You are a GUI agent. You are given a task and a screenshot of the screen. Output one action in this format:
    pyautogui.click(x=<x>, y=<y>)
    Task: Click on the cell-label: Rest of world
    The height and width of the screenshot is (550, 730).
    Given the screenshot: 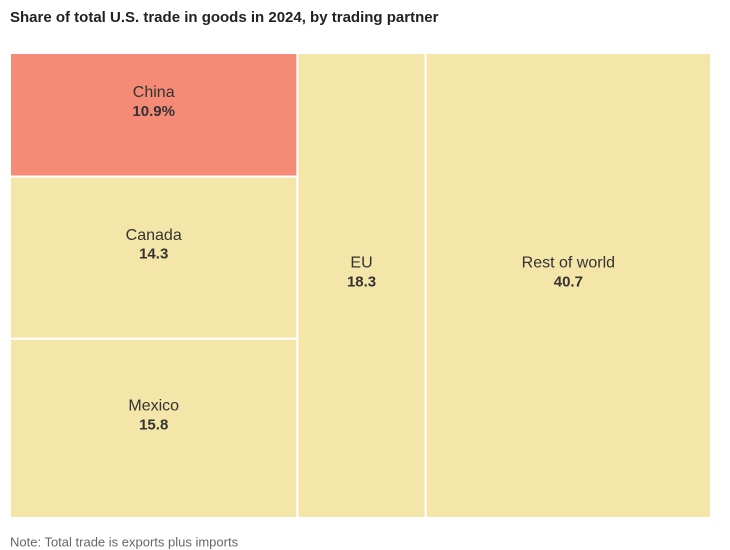 What is the action you would take?
    pyautogui.click(x=568, y=263)
    